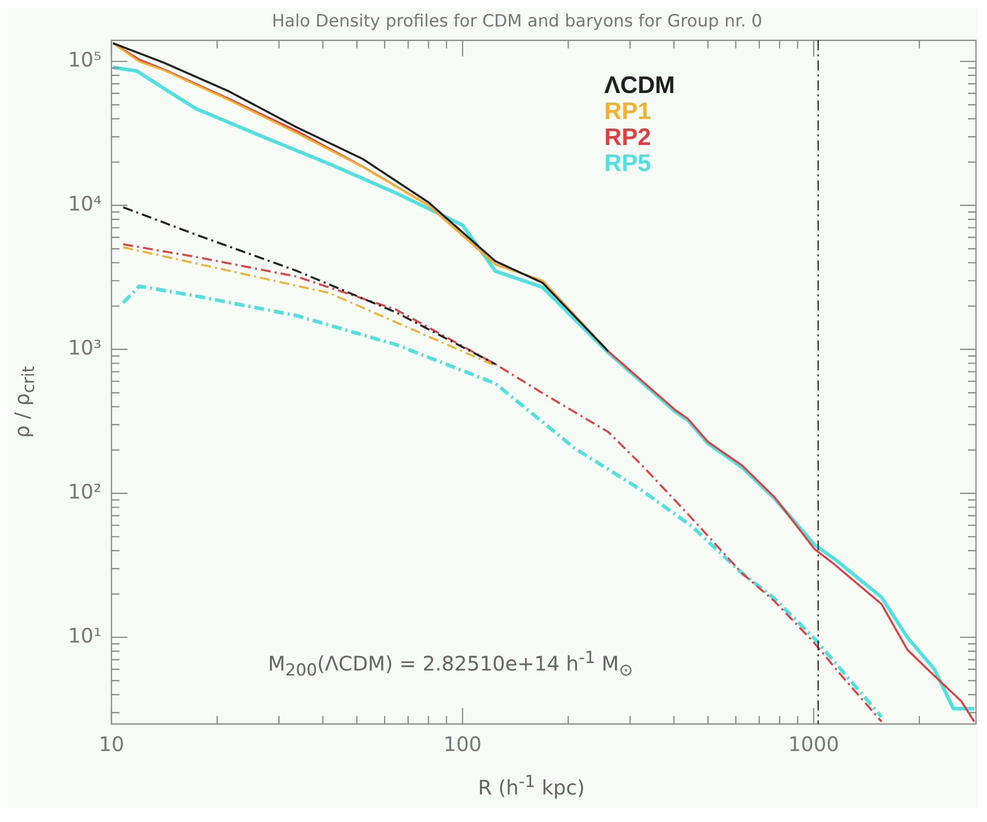 The width and height of the screenshot is (987, 822). What do you see at coordinates (531, 786) in the screenshot?
I see `x-axis-title: R (h$^{-1}$ kpc)` at bounding box center [531, 786].